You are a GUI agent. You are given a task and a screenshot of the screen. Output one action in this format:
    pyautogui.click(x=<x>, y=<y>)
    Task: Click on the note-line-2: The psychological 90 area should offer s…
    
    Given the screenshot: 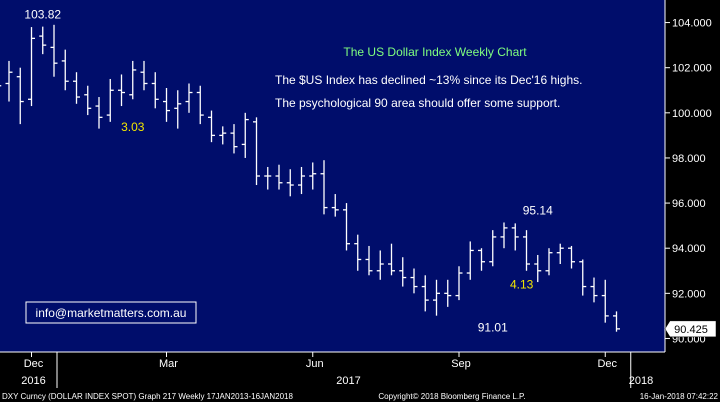 What is the action you would take?
    pyautogui.click(x=417, y=103)
    